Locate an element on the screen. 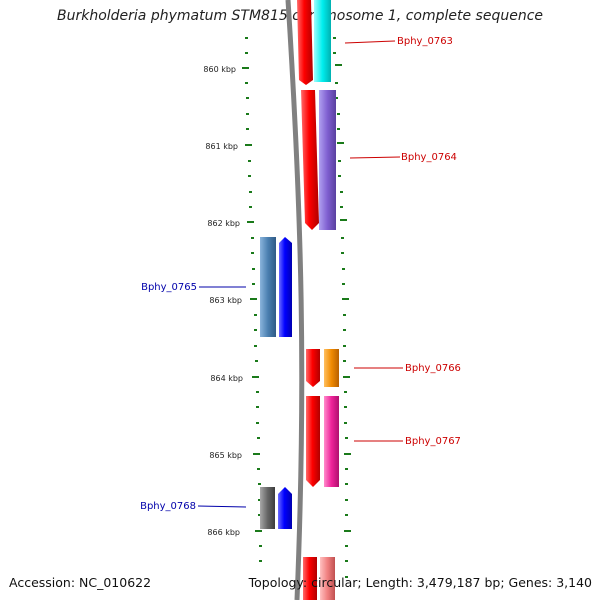 Image resolution: width=600 pixels, height=600 pixels. scale-label: 863 kbp is located at coordinates (225, 300).